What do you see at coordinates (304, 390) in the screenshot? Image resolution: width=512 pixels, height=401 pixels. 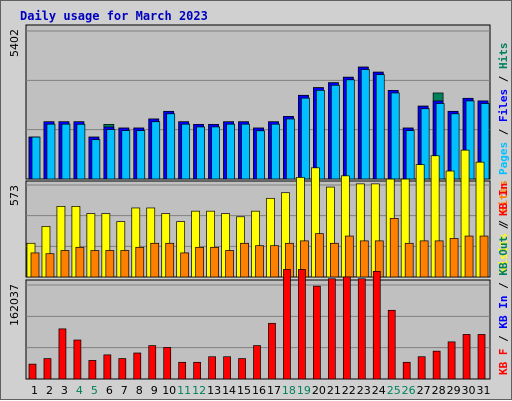 I see `day-tick-19: 19` at bounding box center [304, 390].